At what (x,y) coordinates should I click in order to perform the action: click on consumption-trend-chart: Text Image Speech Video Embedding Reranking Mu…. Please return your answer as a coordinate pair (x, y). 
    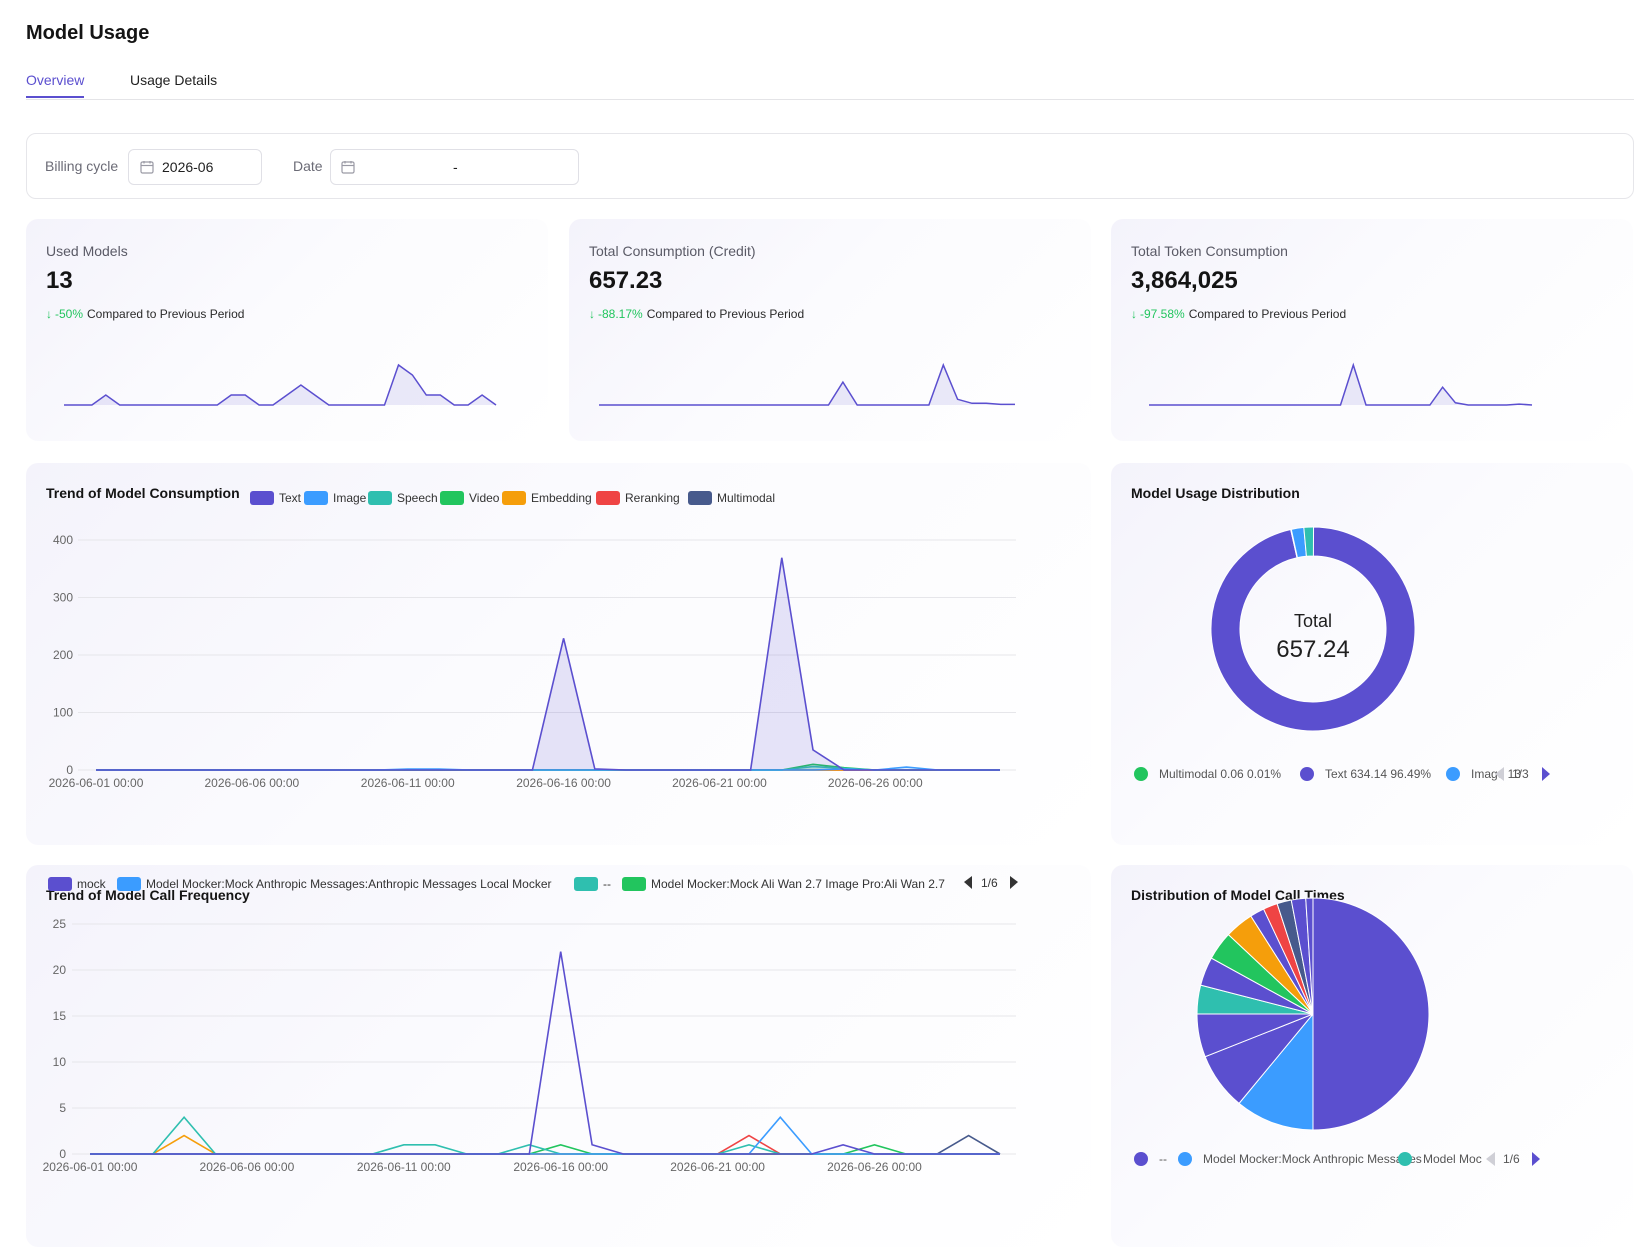
    Looking at the image, I should click on (532, 640).